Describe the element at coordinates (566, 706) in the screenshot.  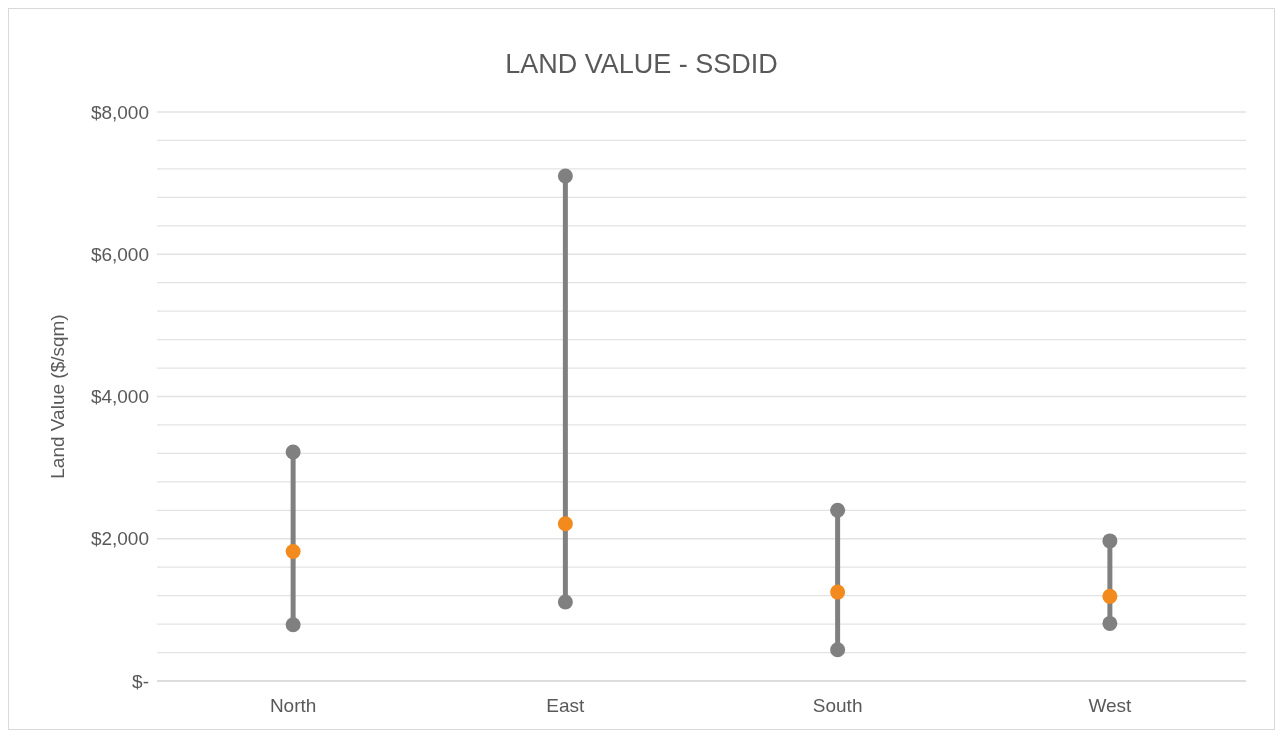
I see `x-tick-label: East` at that location.